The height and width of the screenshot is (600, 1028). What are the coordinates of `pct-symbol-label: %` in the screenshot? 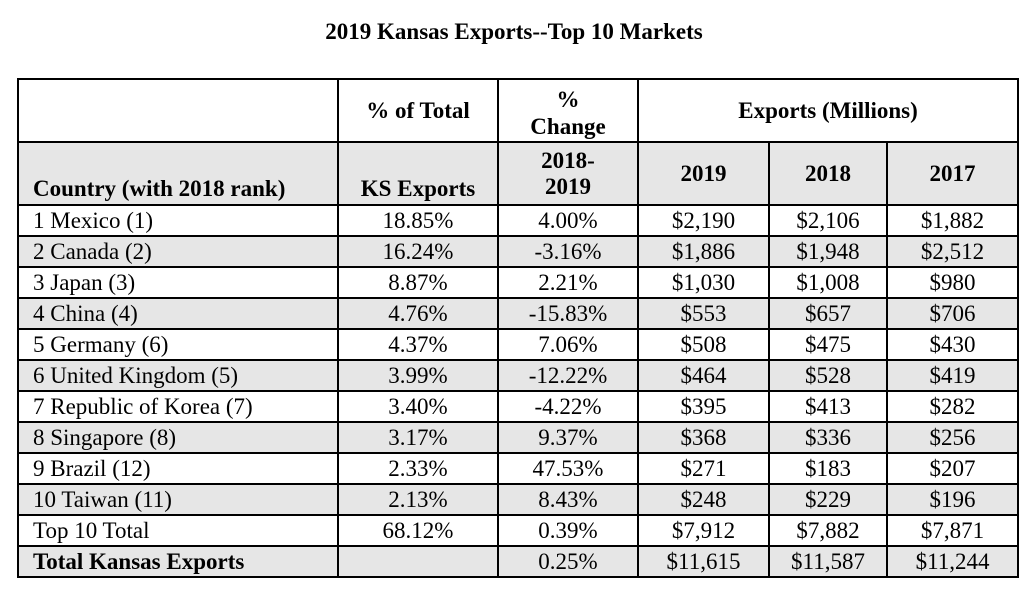 It's located at (568, 99).